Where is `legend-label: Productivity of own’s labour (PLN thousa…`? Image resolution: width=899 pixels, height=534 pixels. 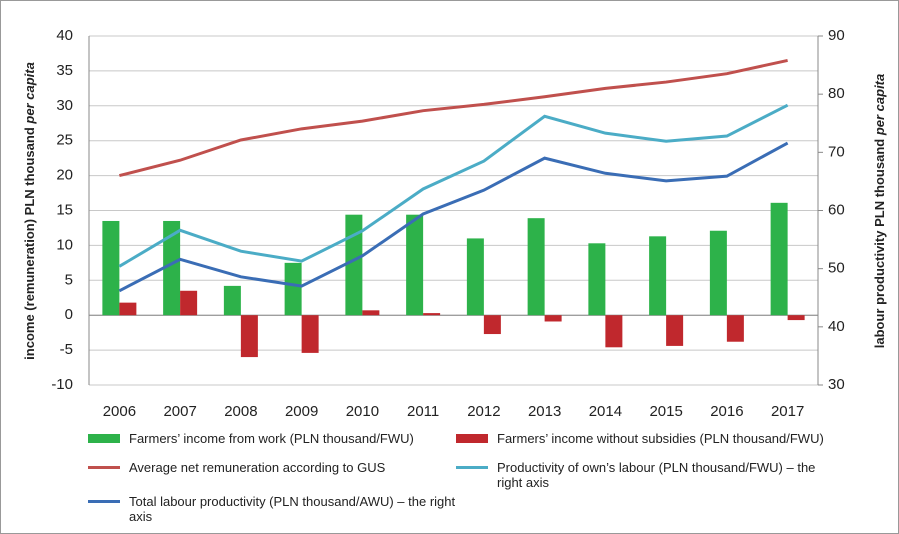 legend-label: Productivity of own’s labour (PLN thousa… is located at coordinates (656, 475).